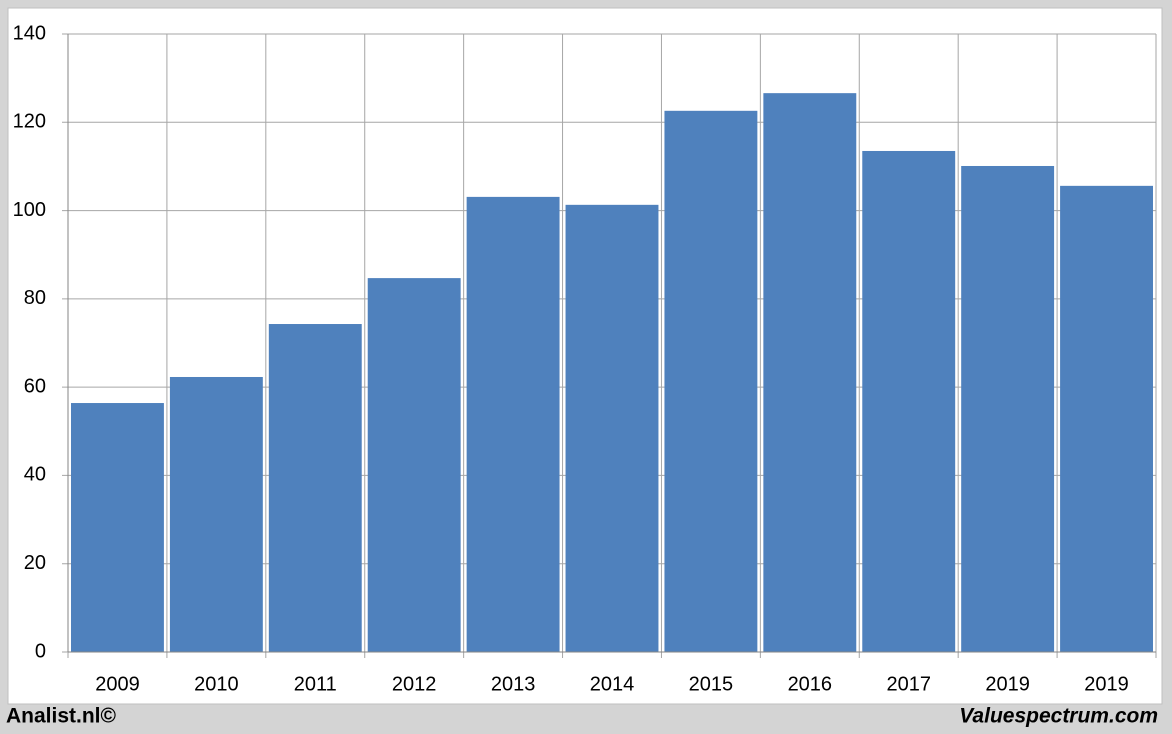  I want to click on x-tick-label: 2014, so click(612, 684).